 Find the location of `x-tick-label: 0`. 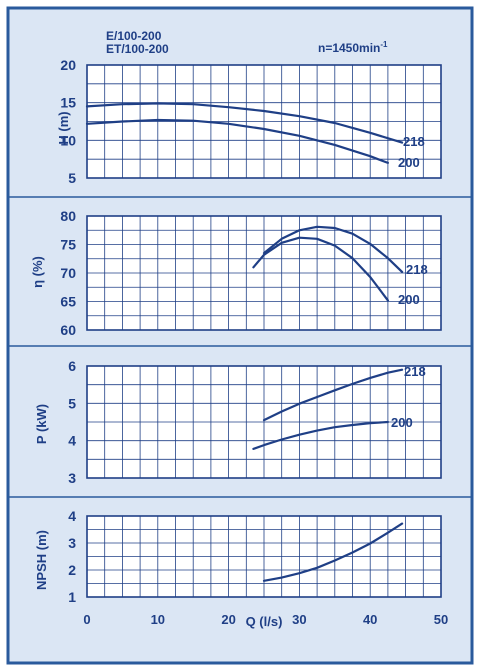

x-tick-label: 0 is located at coordinates (86, 619).